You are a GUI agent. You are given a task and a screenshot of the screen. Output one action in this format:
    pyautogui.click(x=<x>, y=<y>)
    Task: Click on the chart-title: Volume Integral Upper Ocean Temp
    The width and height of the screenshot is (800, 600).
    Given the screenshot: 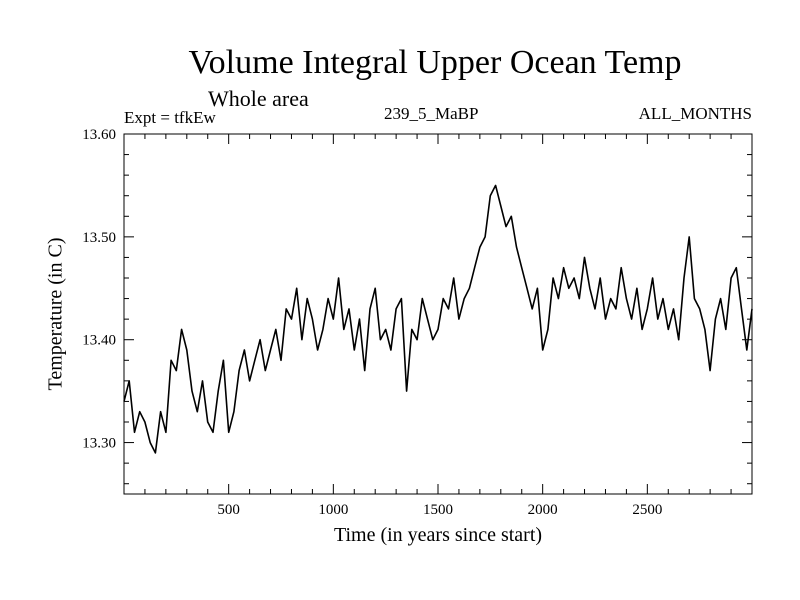 What is the action you would take?
    pyautogui.click(x=435, y=62)
    